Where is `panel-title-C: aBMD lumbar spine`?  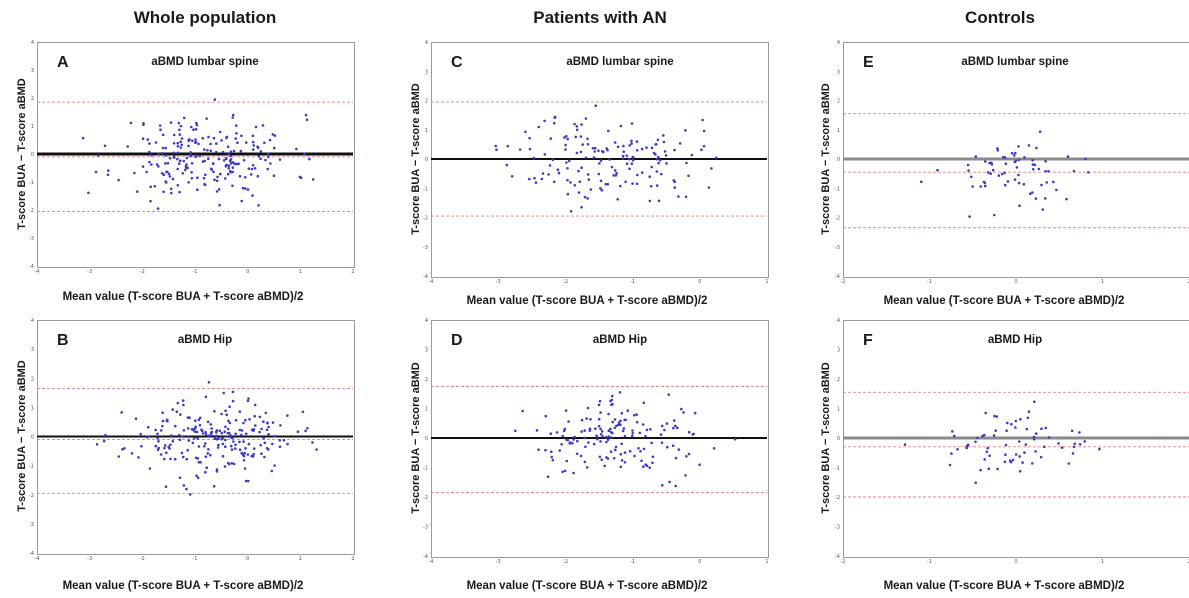 panel-title-C: aBMD lumbar spine is located at coordinates (620, 62).